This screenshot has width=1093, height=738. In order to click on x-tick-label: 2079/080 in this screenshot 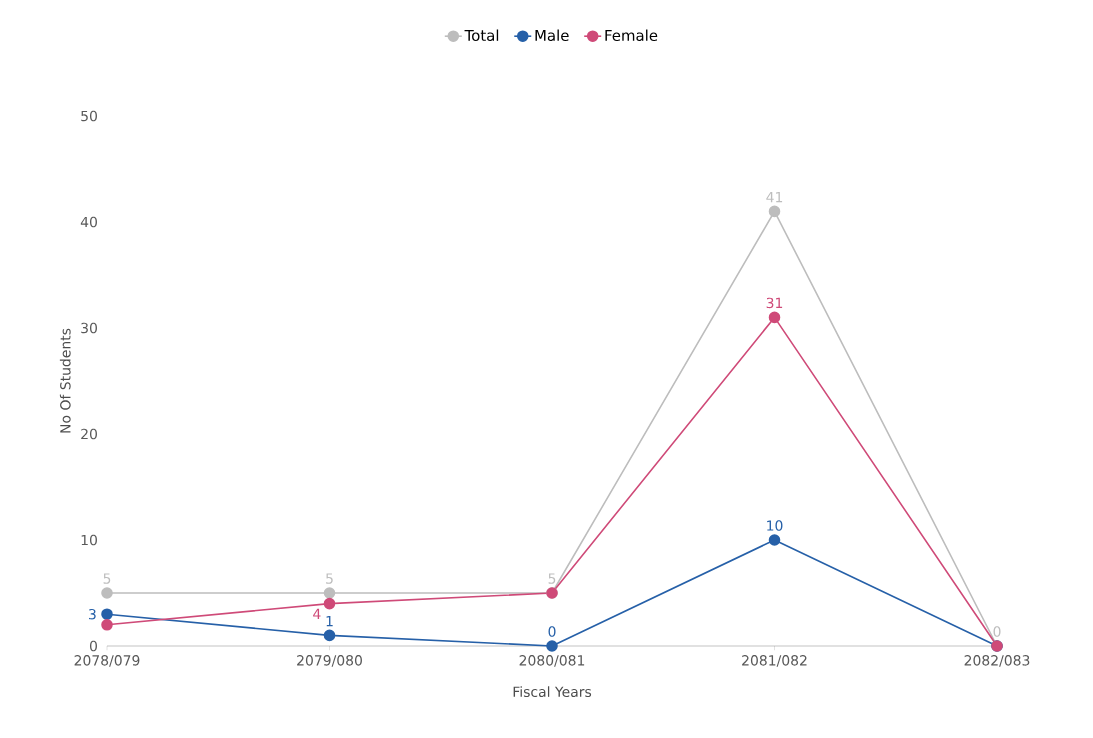, I will do `click(329, 661)`.